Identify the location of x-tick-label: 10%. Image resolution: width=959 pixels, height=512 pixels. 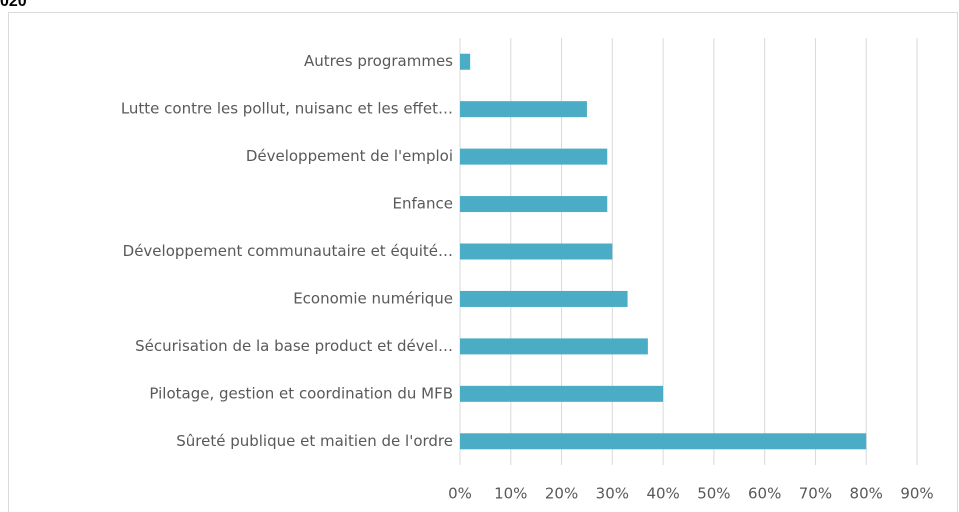
(510, 494).